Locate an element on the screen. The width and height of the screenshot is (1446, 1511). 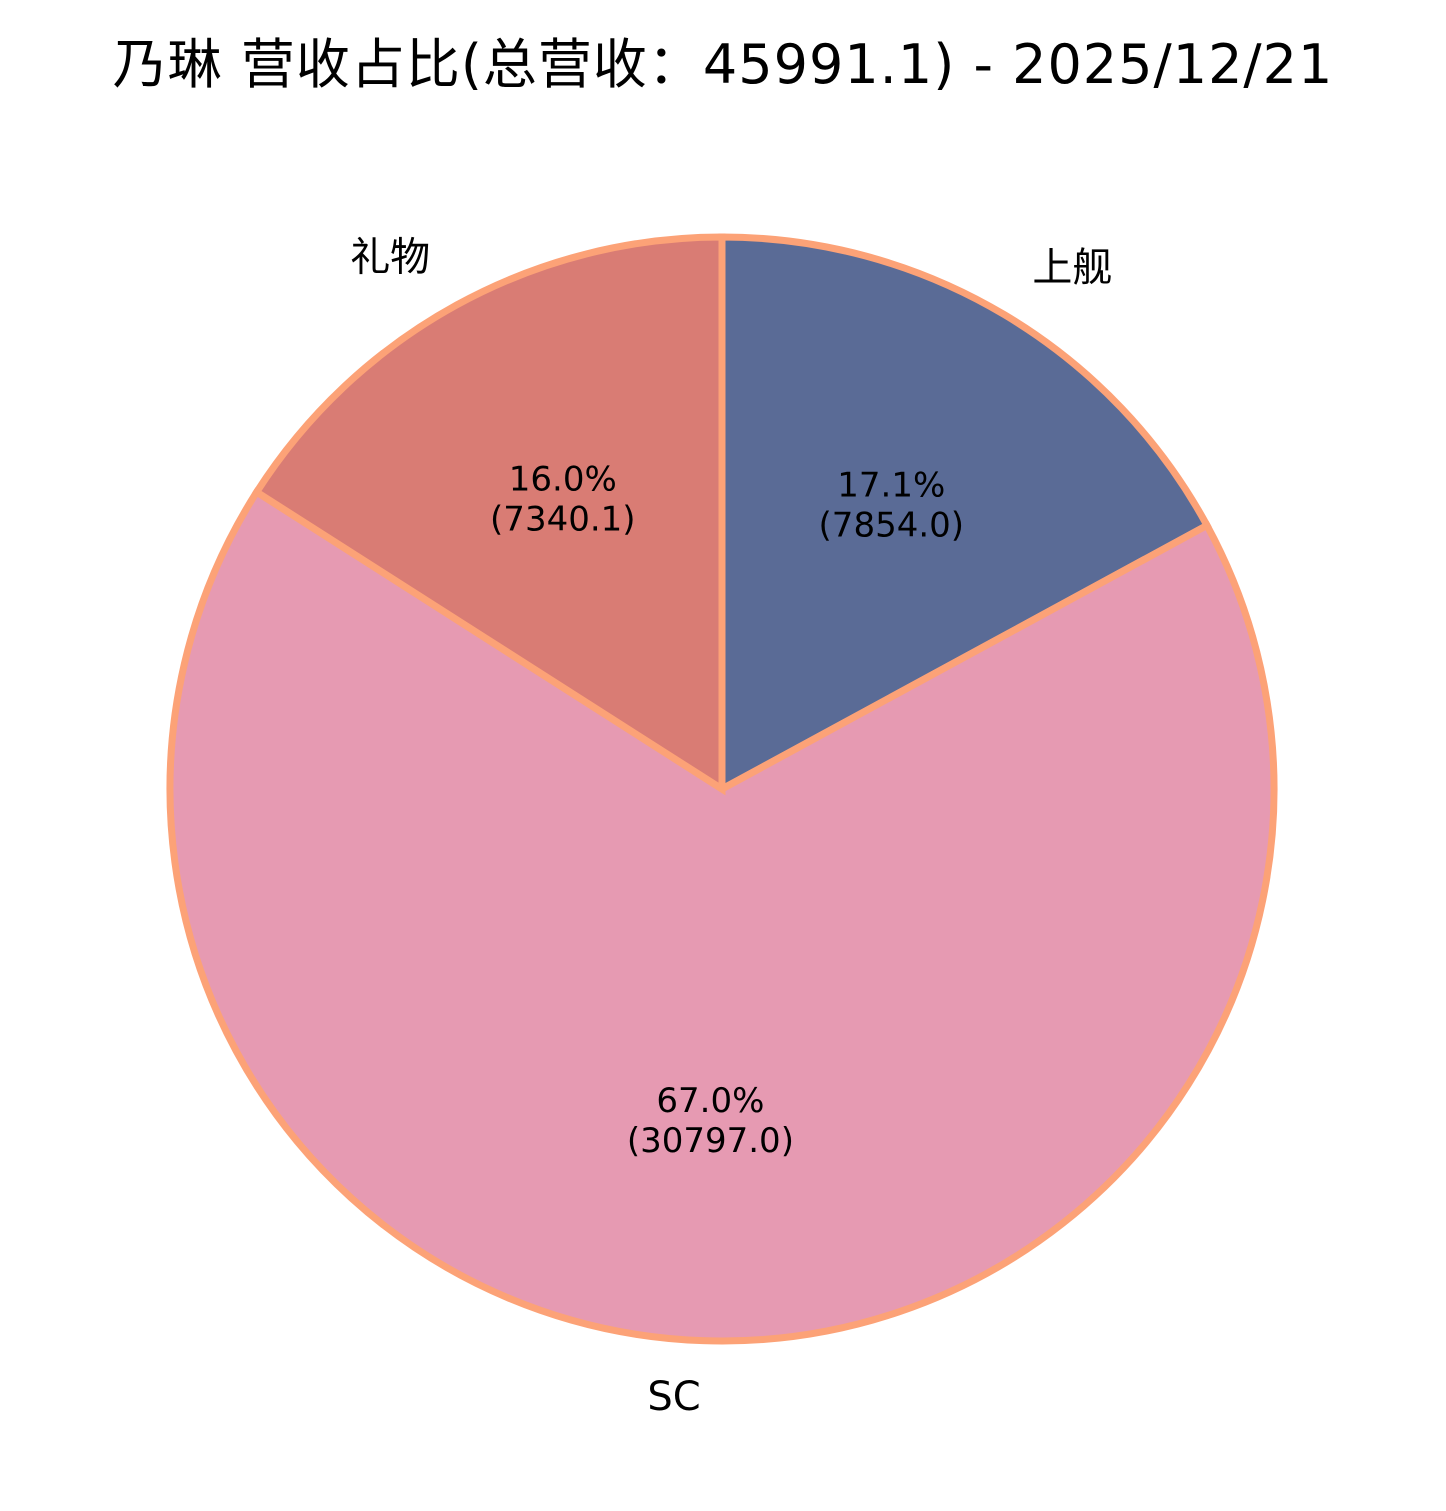
pie-slice-value-label-上舰: 17.1% (7854.0) is located at coordinates (892, 505).